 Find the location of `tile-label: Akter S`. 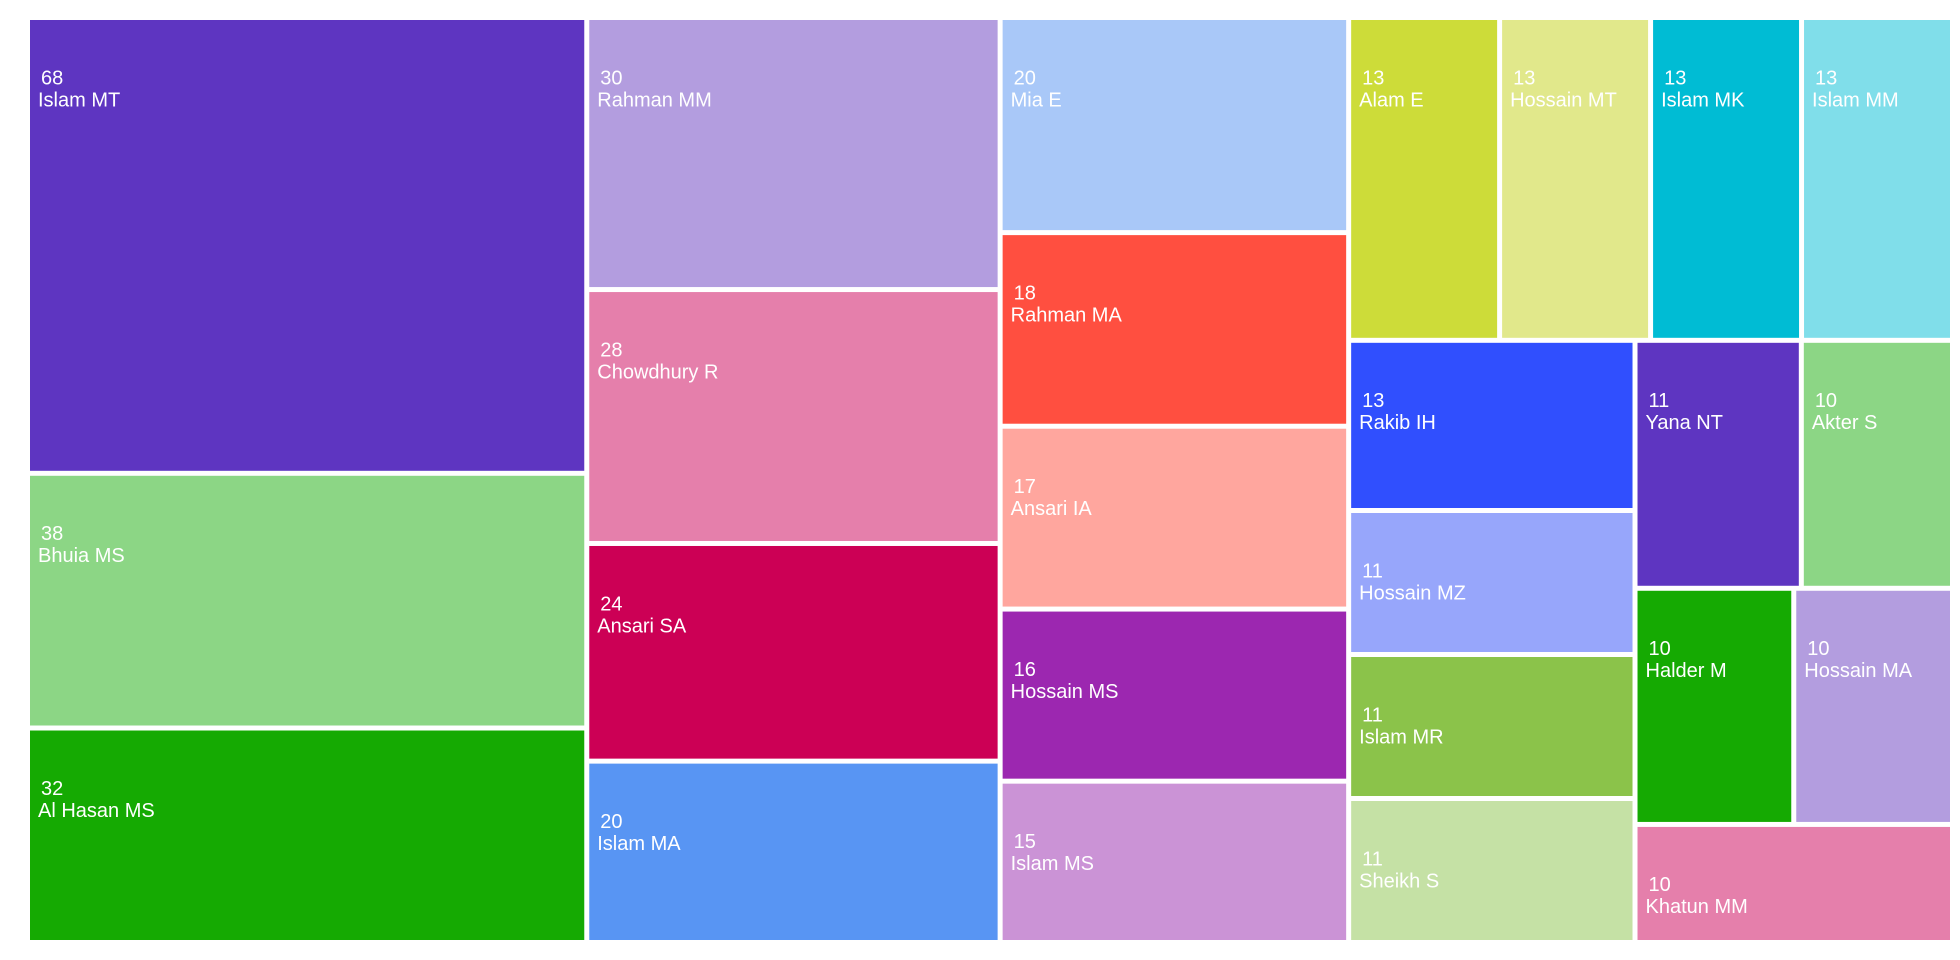

tile-label: Akter S is located at coordinates (1845, 423).